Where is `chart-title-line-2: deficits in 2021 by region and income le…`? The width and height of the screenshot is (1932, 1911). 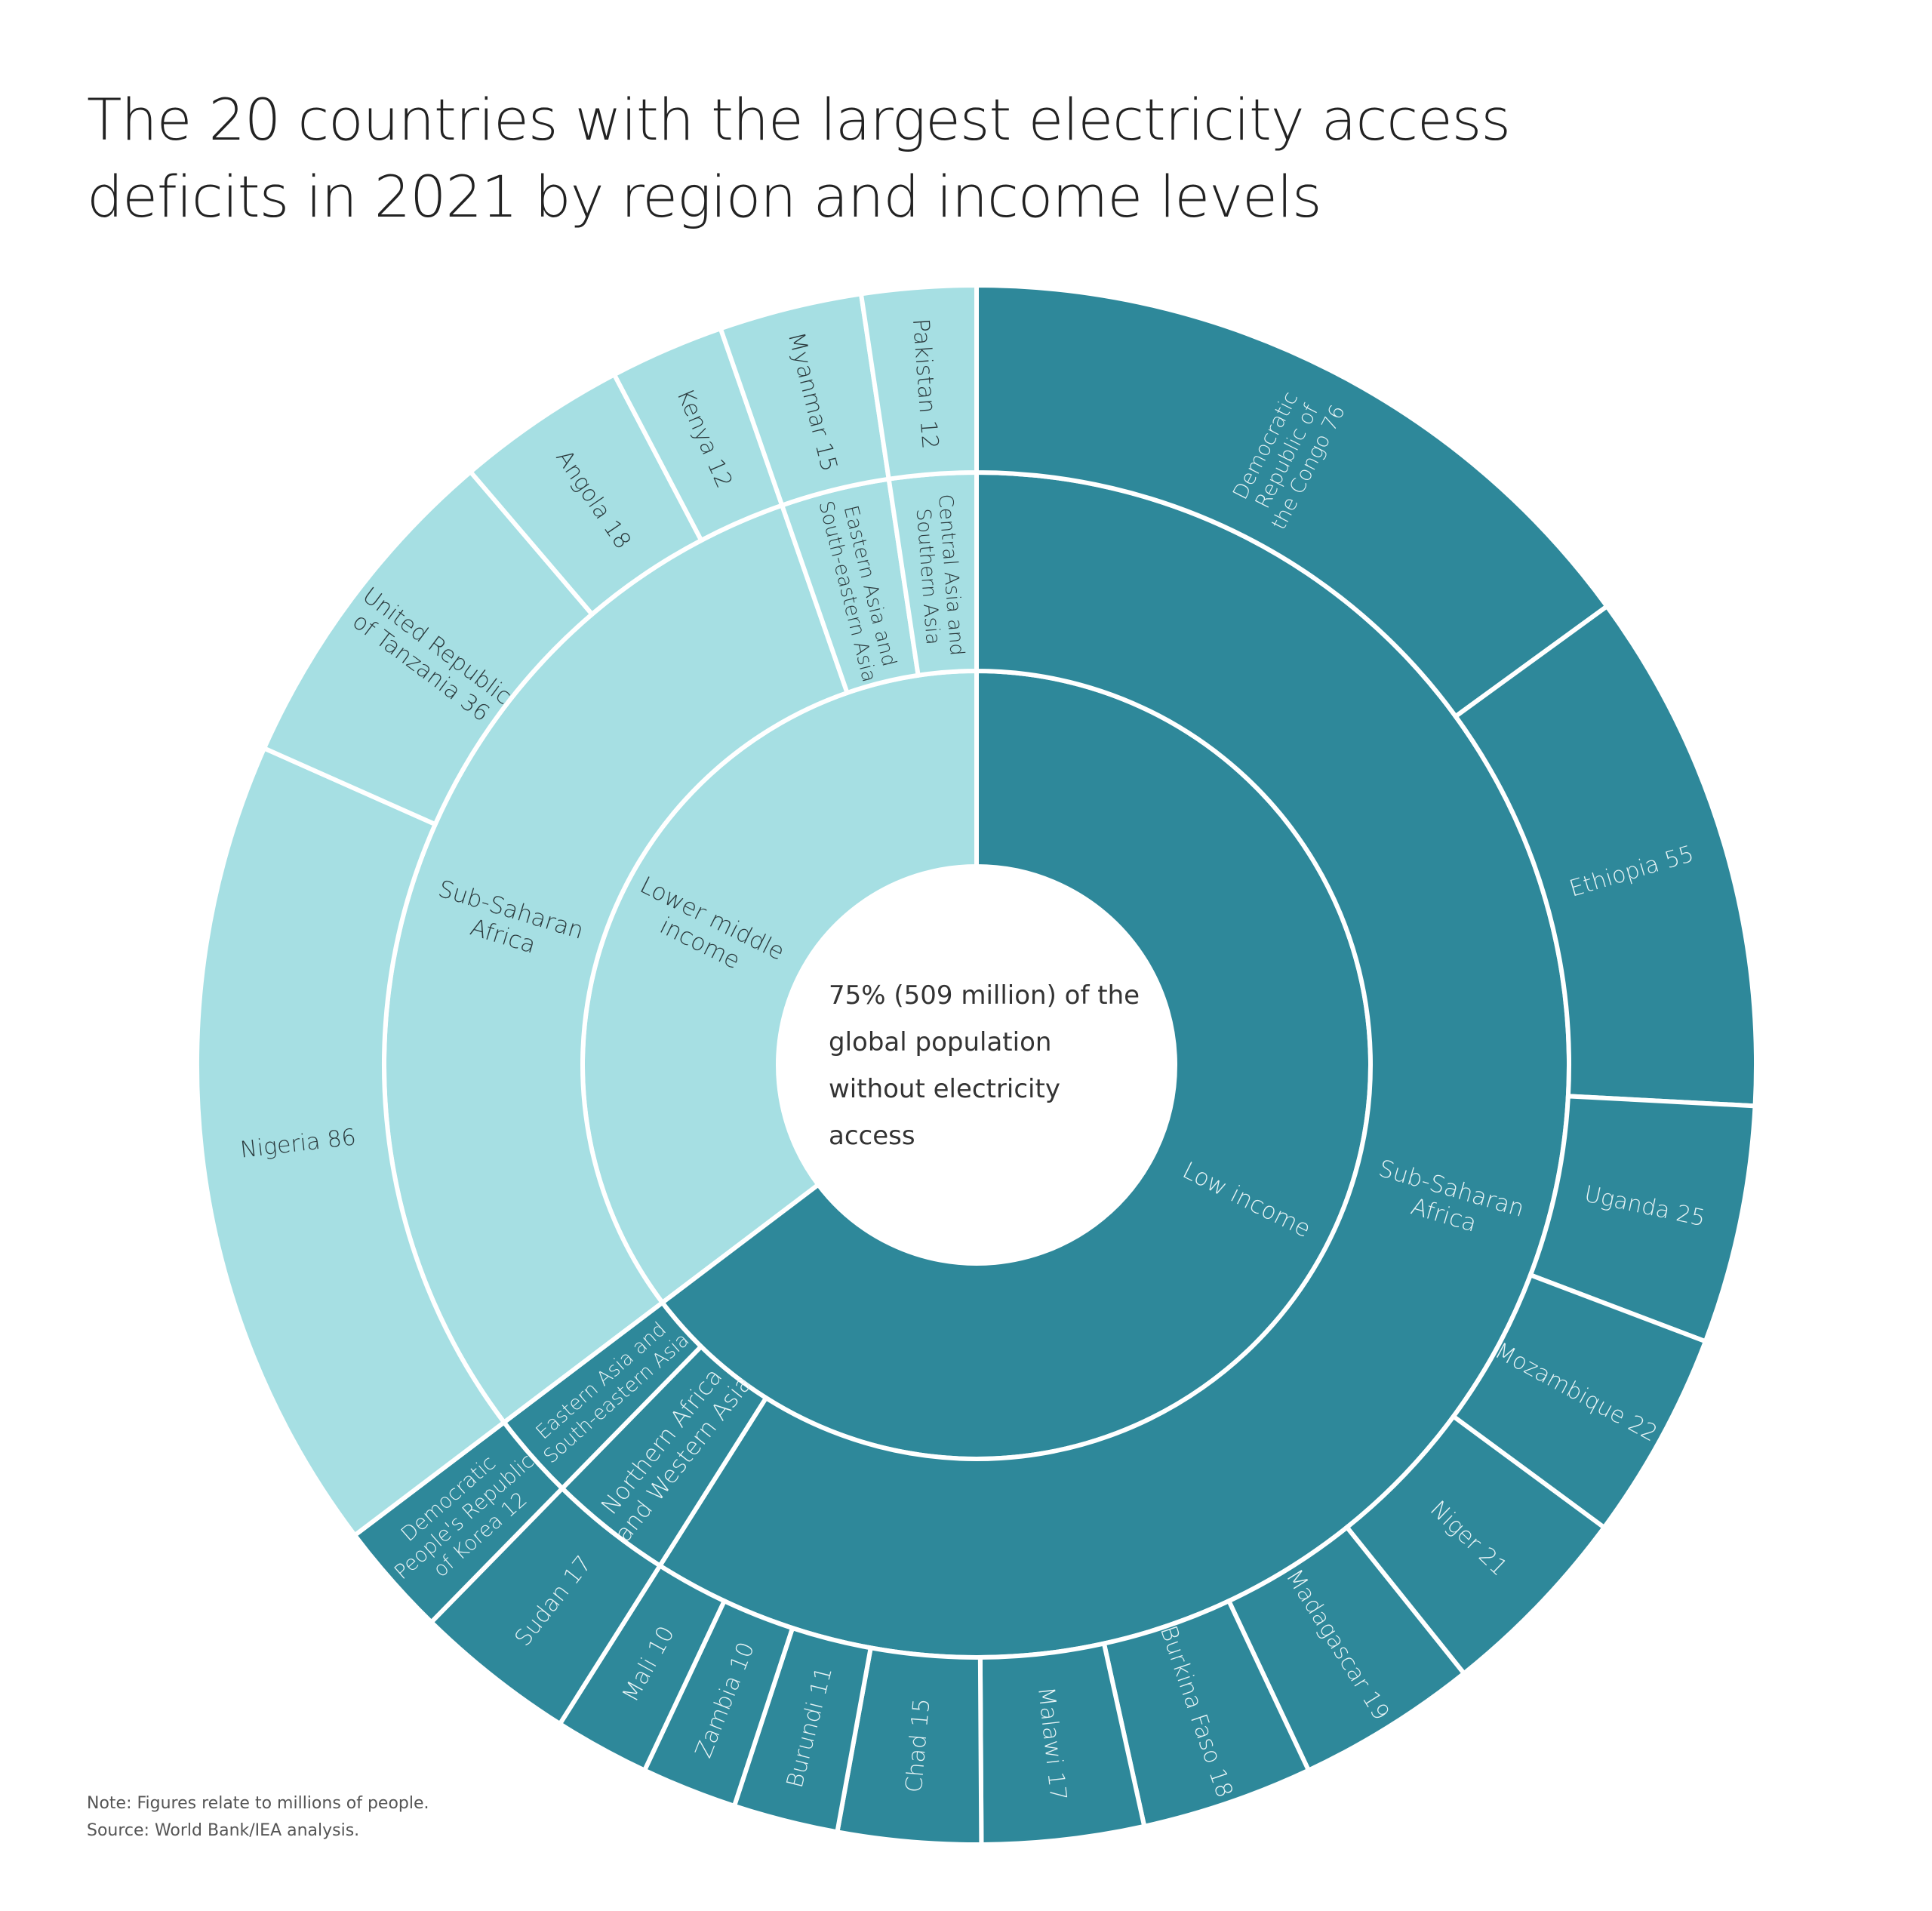 chart-title-line-2: deficits in 2021 by region and income le… is located at coordinates (704, 196).